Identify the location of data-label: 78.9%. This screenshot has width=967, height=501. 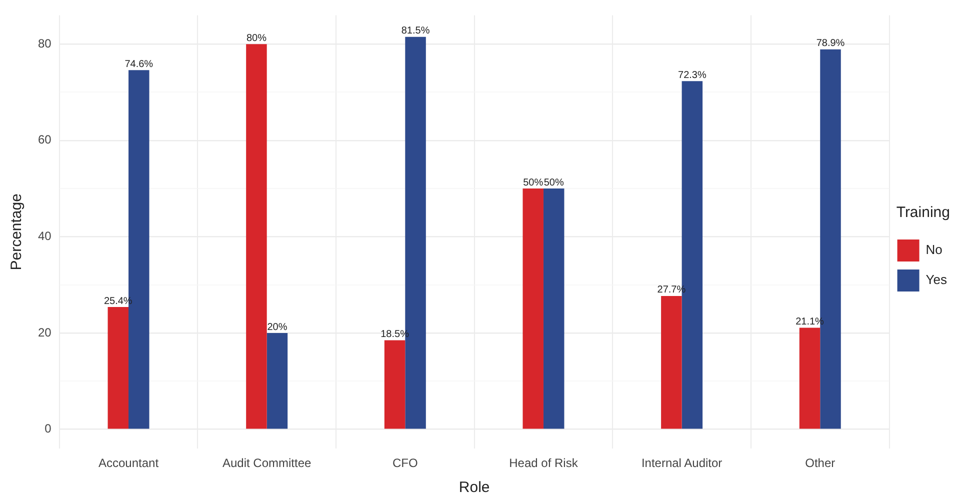
(830, 44).